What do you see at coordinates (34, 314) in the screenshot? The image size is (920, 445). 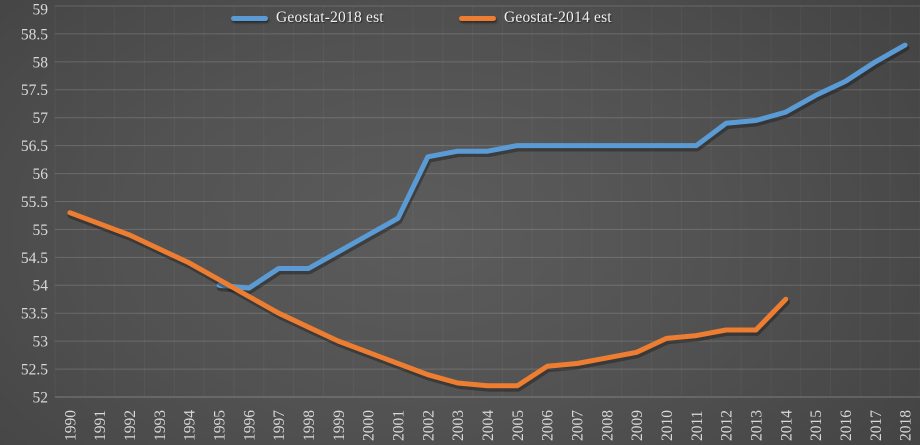 I see `y-axis-tick-53.5: 53.5` at bounding box center [34, 314].